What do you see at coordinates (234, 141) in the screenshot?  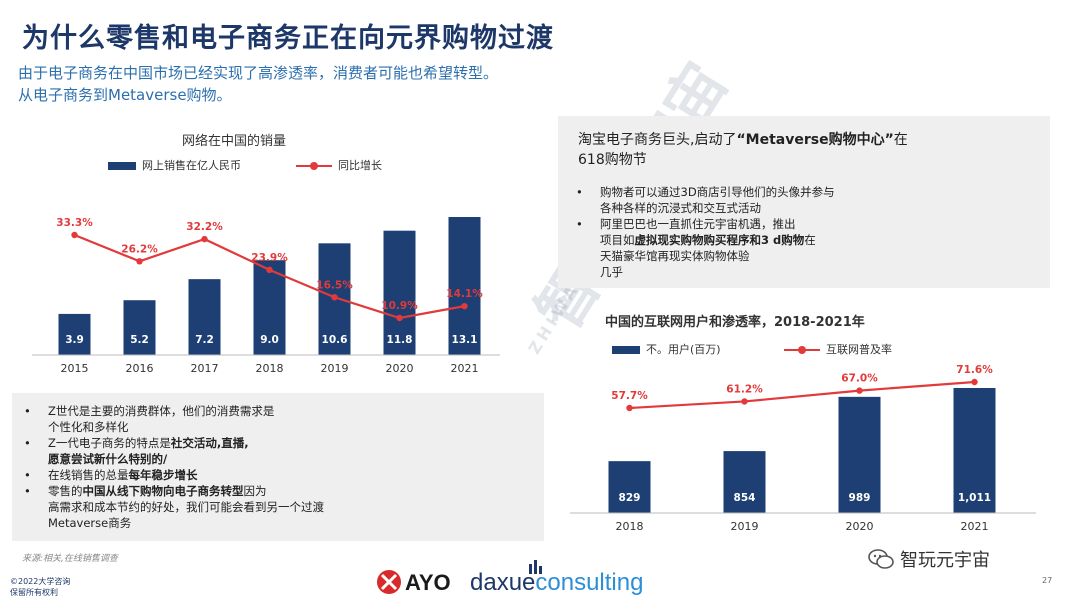 I see `left-chart-title: 网络在中国的销量` at bounding box center [234, 141].